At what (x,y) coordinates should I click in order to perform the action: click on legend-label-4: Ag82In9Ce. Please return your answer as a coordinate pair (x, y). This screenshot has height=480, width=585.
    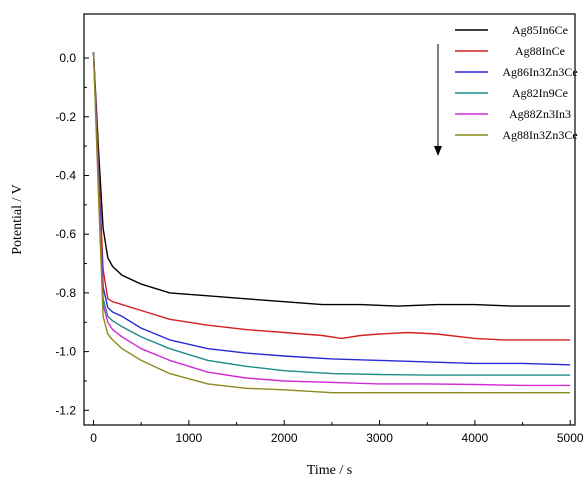
    Looking at the image, I should click on (540, 93).